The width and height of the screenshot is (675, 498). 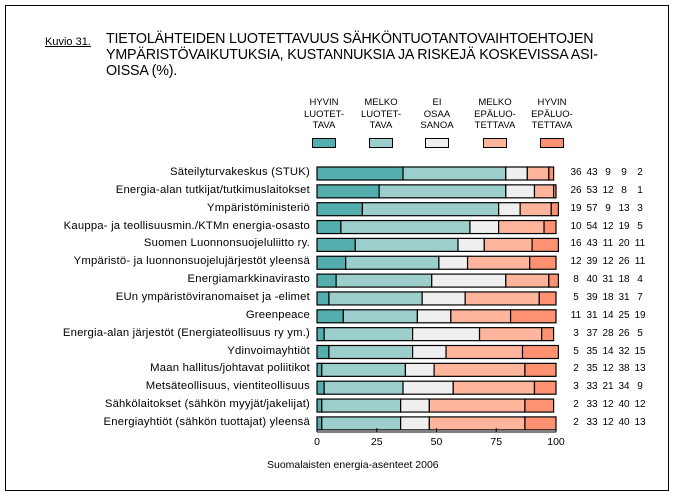 I want to click on legend-item: MELKO LUOTET- TAVA, so click(x=381, y=122).